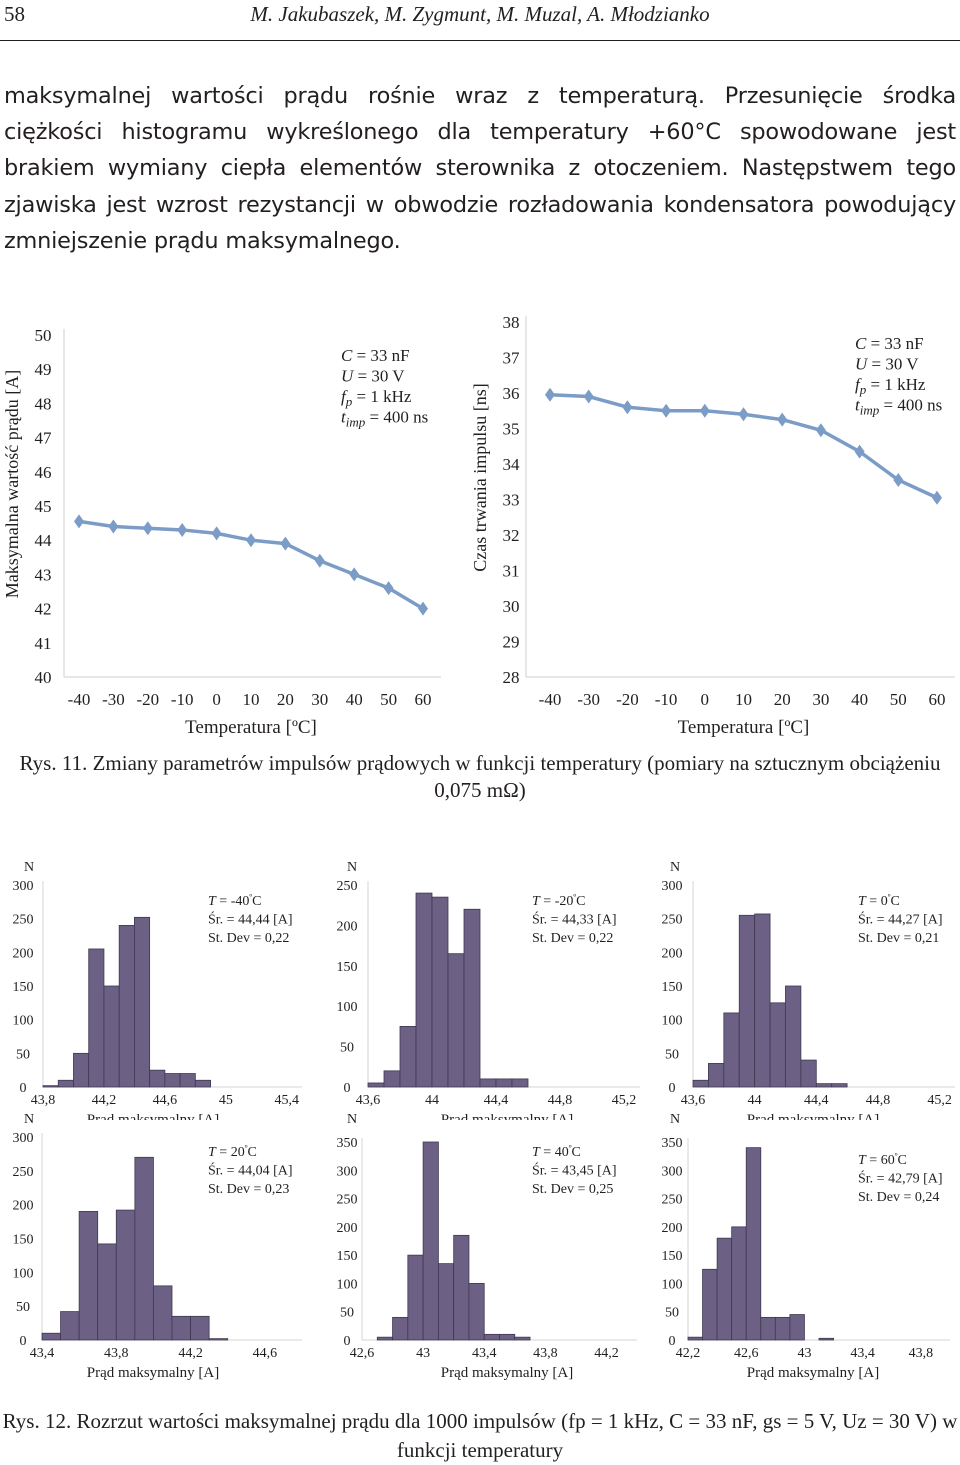 This screenshot has height=1465, width=960. I want to click on y-tick-label: 250, so click(672, 1200).